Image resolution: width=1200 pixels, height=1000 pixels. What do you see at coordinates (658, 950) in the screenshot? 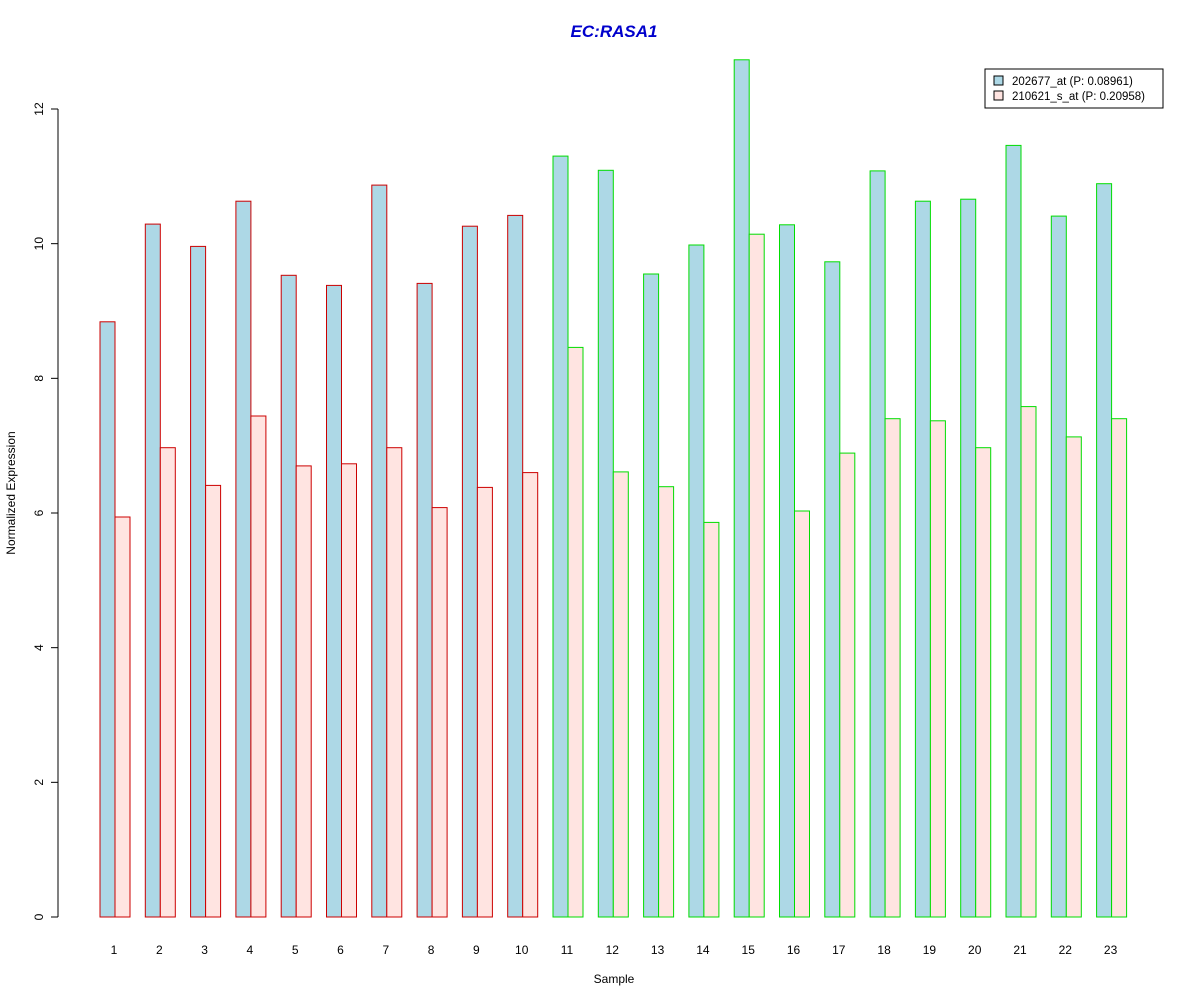
I see `x-tick-label-13: 13` at bounding box center [658, 950].